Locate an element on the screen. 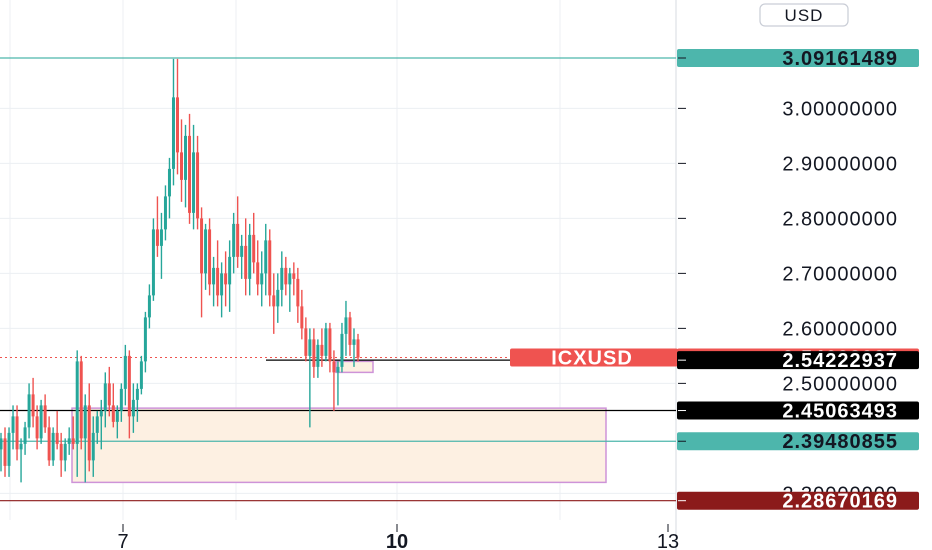  currency-badge: USD is located at coordinates (804, 15).